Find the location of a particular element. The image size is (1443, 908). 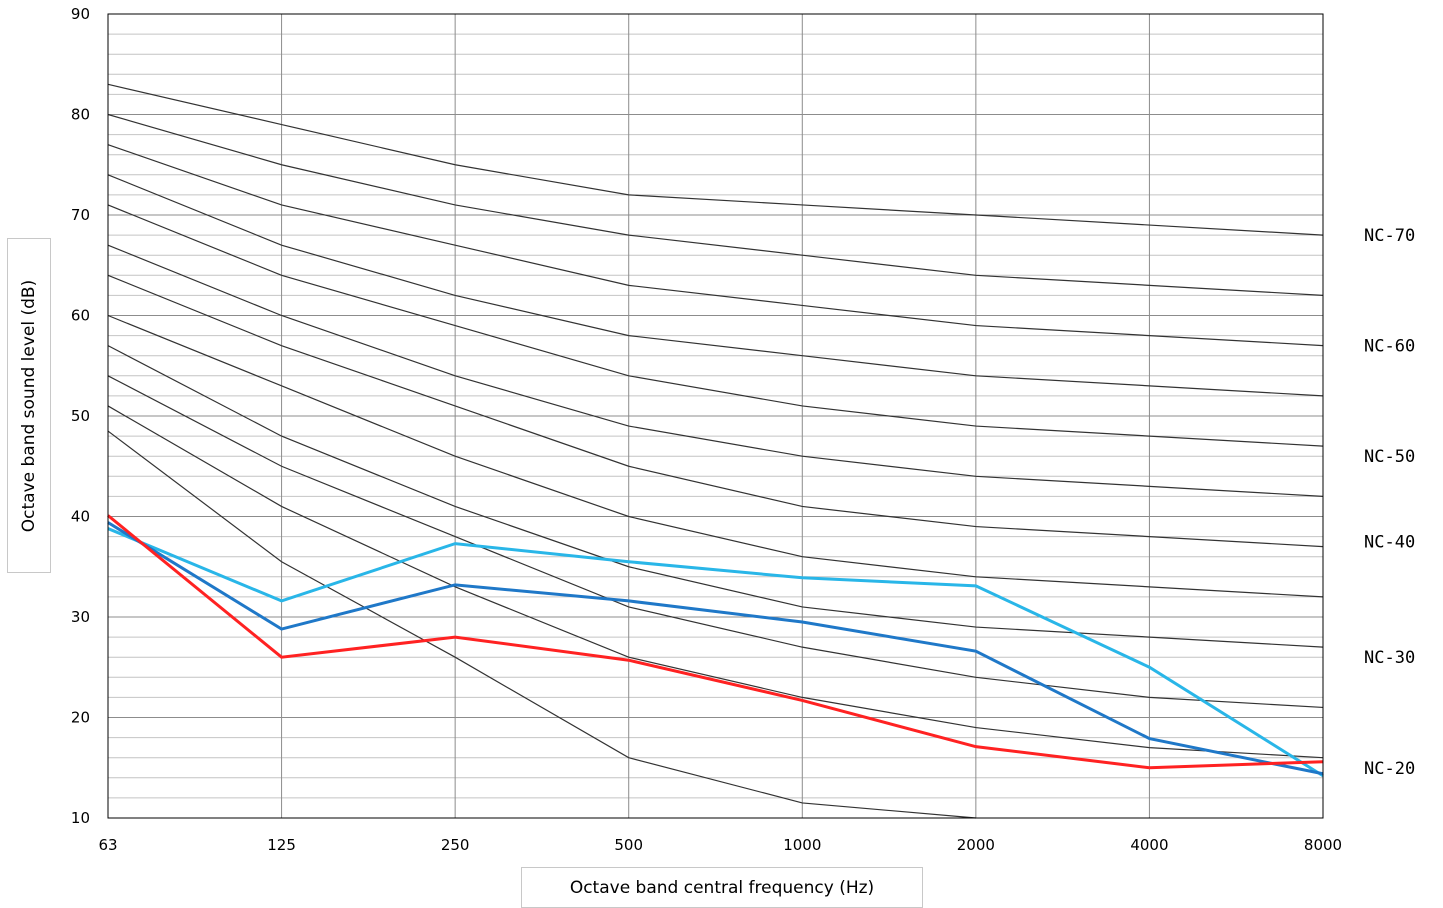

x-axis-title: Octave band central frequency (Hz) is located at coordinates (722, 887).